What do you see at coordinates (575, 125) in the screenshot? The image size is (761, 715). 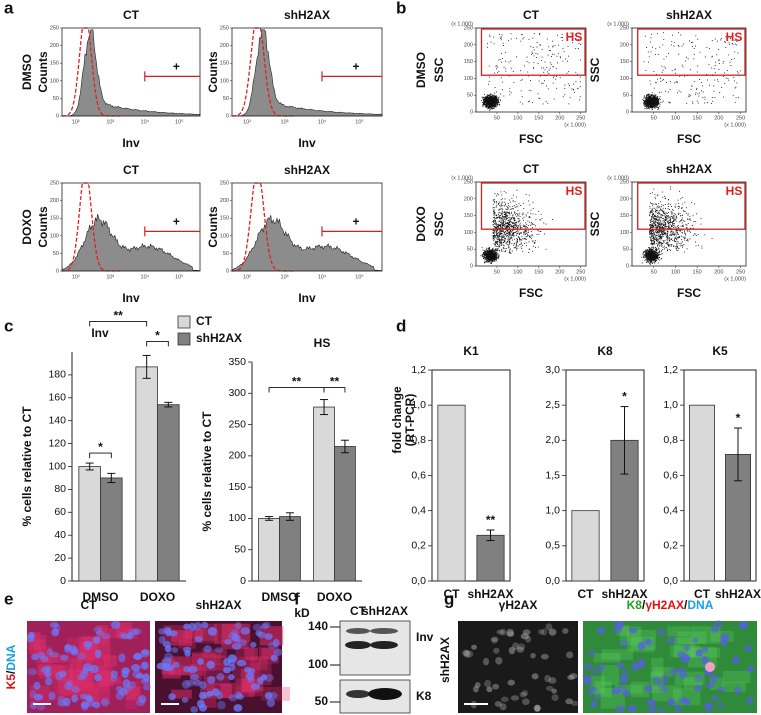 I see `axis-scale: (x 1,000)` at bounding box center [575, 125].